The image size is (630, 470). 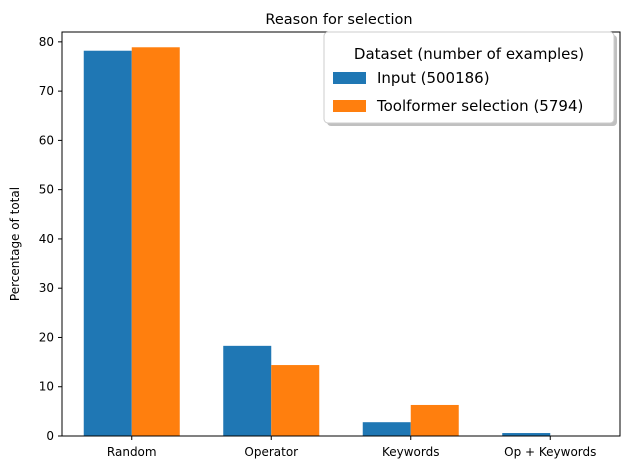 I want to click on legend-frame, so click(x=469, y=77).